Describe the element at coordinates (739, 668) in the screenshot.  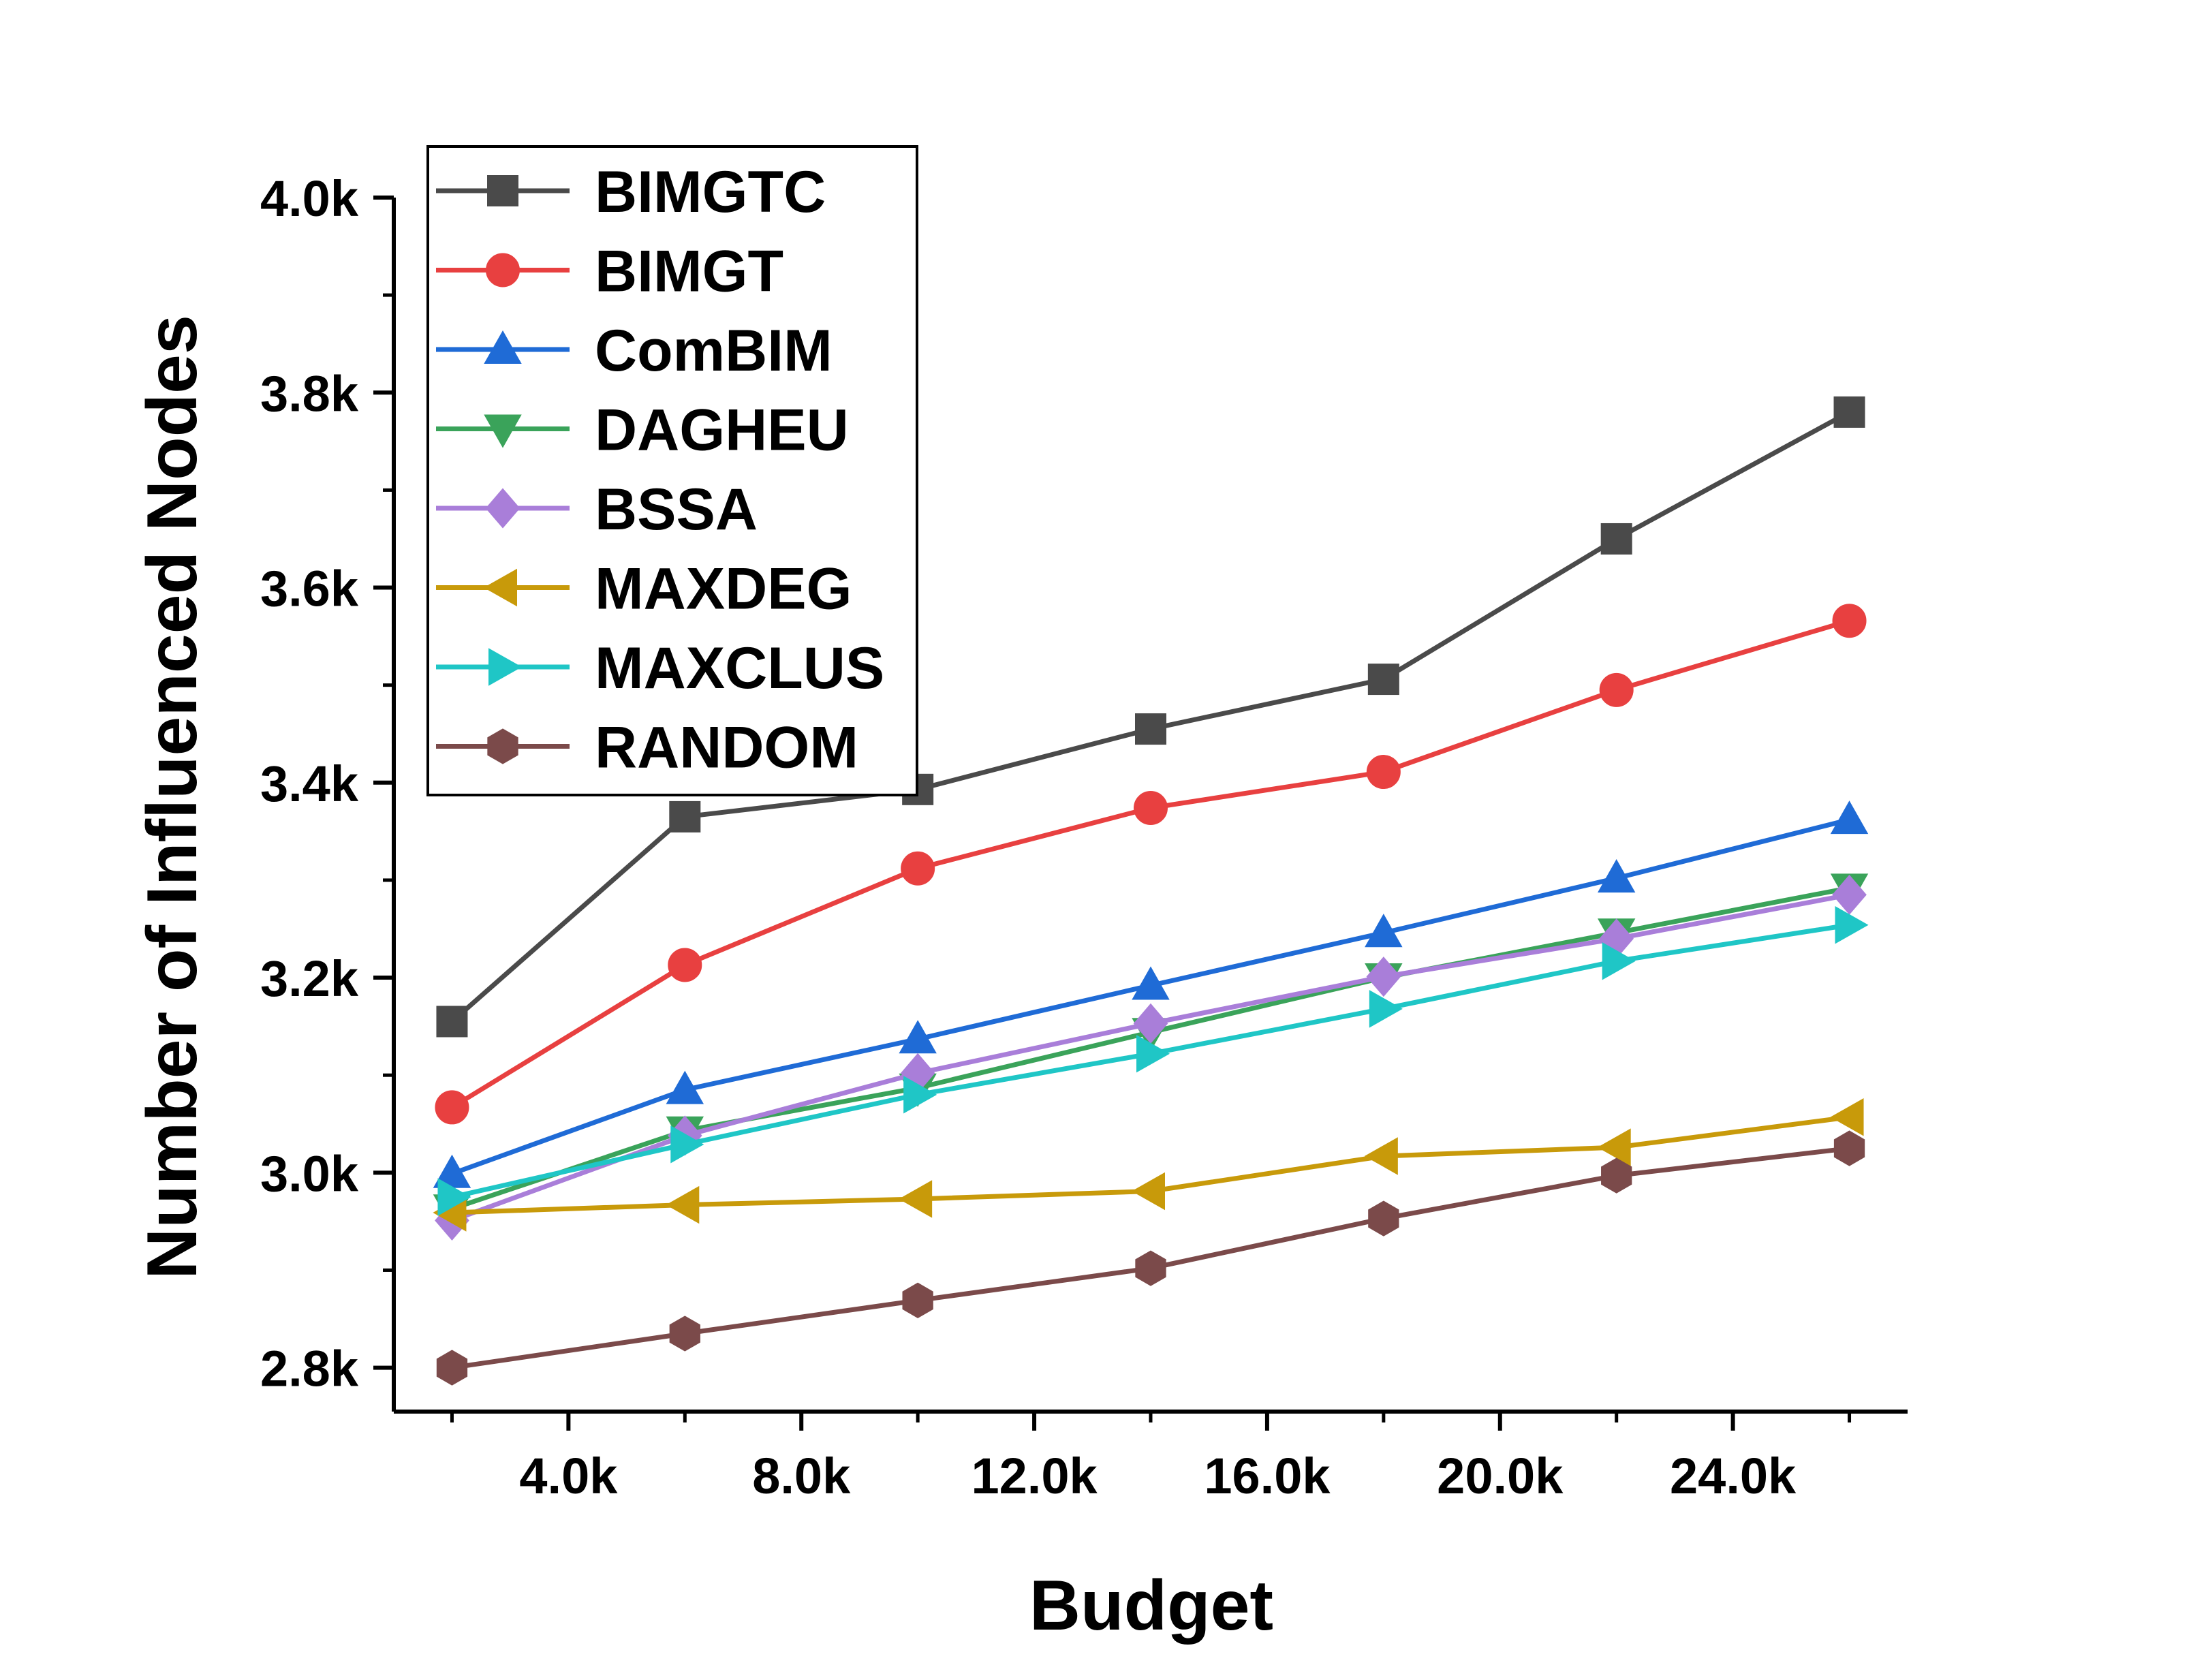
I see `legend-label: MAXCLUS` at that location.